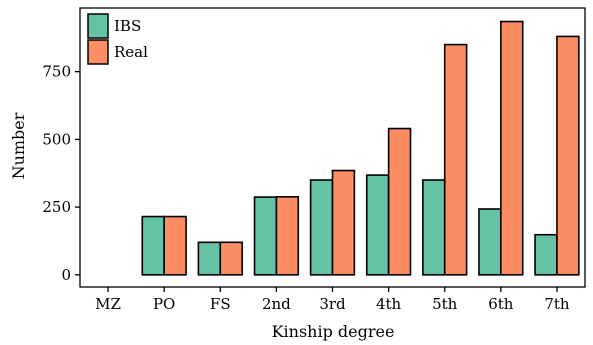  I want to click on bar-ibs-6th, so click(490, 242).